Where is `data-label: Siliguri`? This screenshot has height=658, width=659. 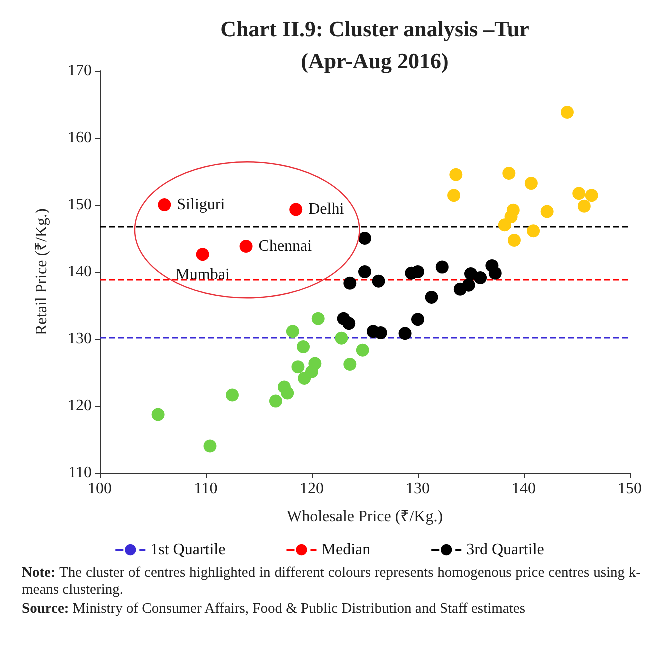
data-label: Siliguri is located at coordinates (201, 205).